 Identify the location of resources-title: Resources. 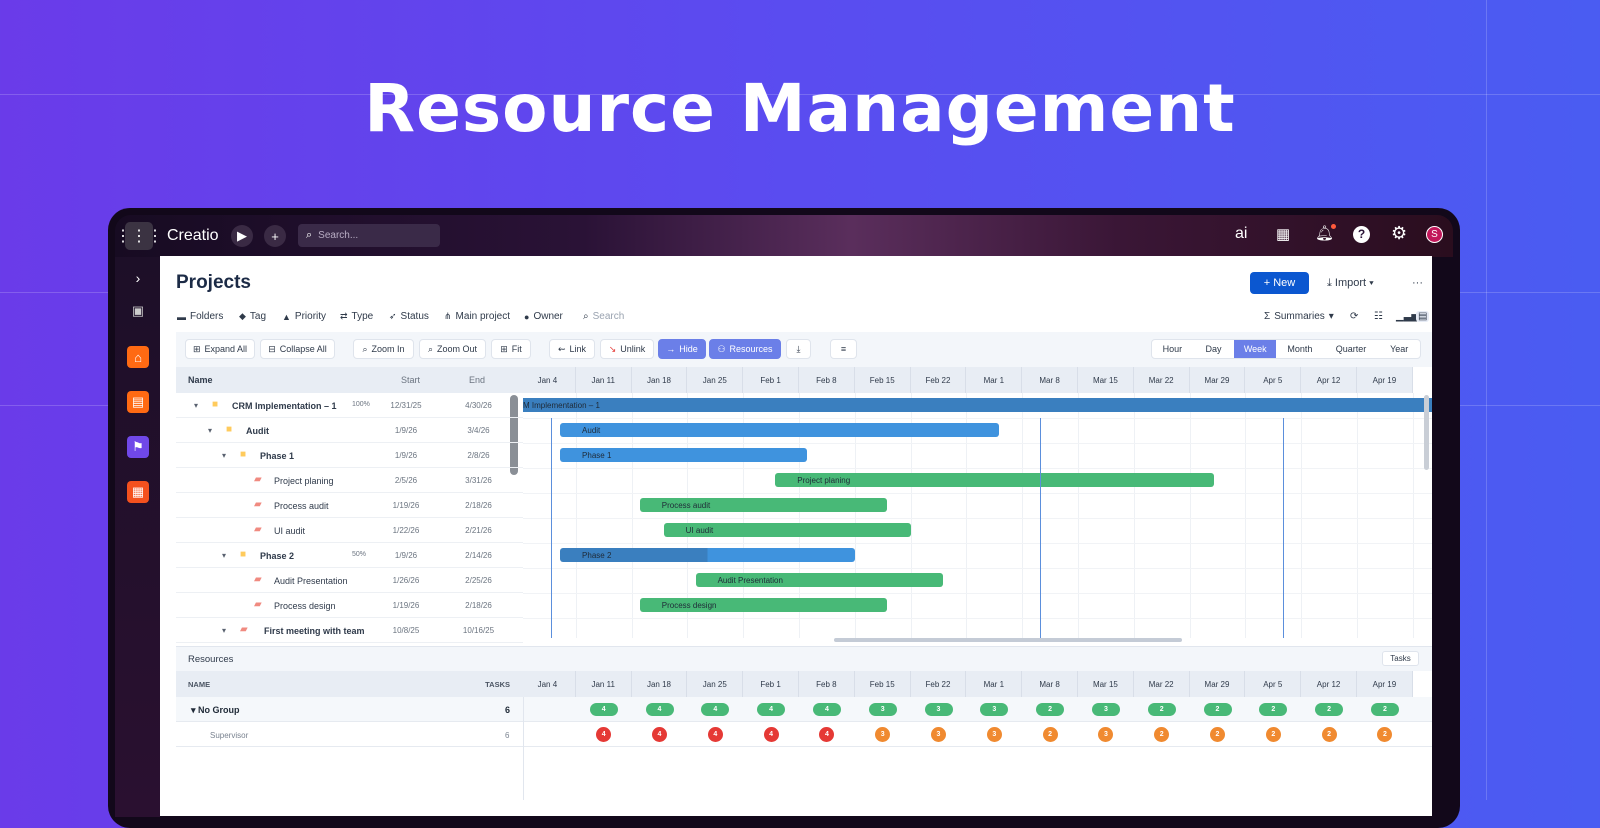
(211, 659).